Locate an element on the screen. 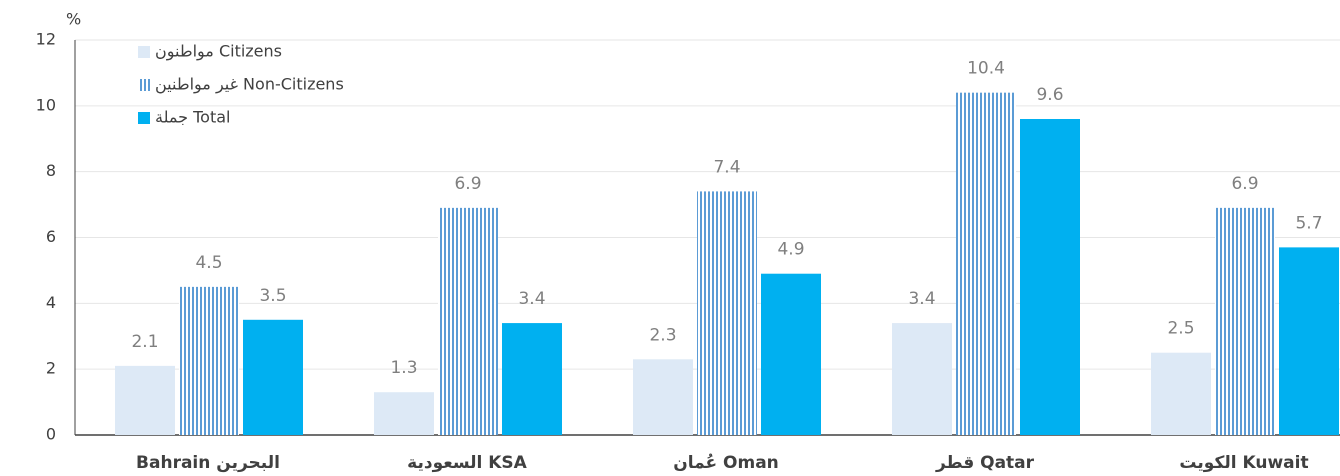  y-tick-label: 0 is located at coordinates (51, 434).